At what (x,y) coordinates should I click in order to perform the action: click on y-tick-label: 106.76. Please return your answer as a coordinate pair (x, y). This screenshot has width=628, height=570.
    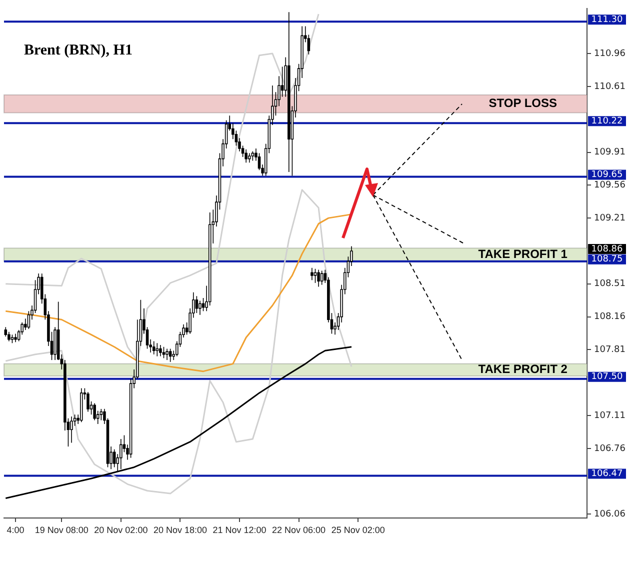
    Looking at the image, I should click on (610, 449).